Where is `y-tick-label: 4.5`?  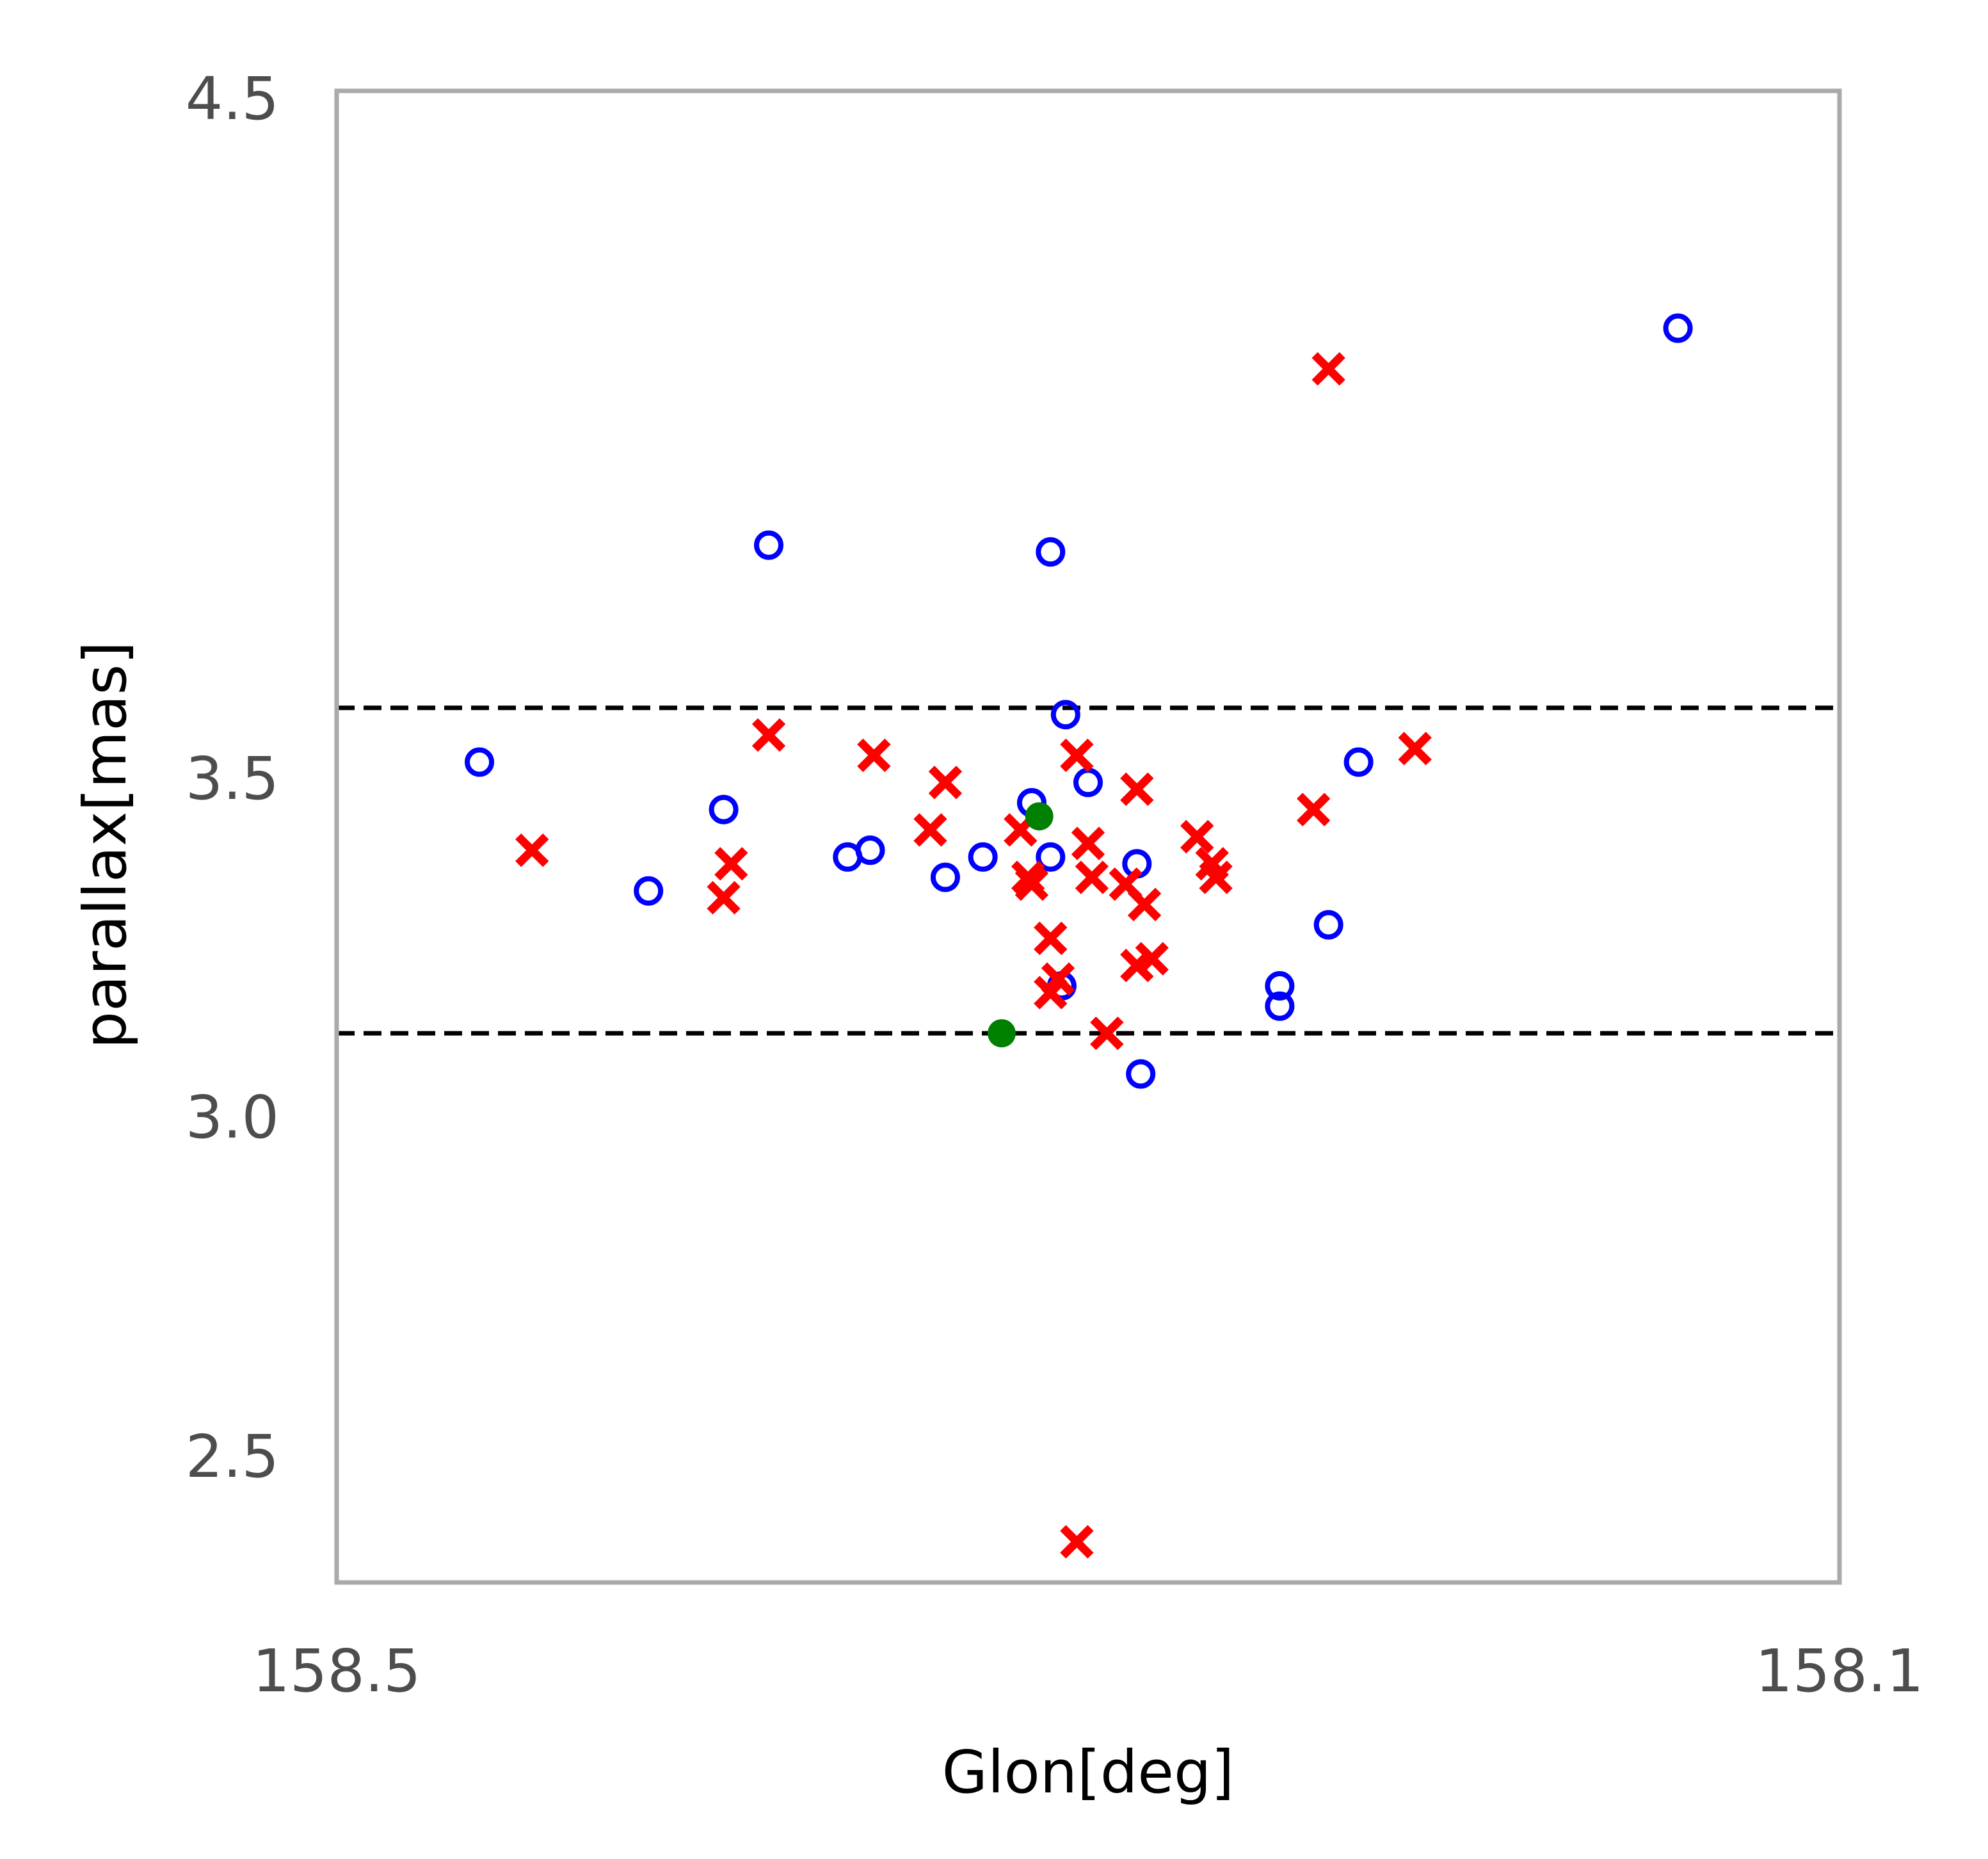 y-tick-label: 4.5 is located at coordinates (232, 99).